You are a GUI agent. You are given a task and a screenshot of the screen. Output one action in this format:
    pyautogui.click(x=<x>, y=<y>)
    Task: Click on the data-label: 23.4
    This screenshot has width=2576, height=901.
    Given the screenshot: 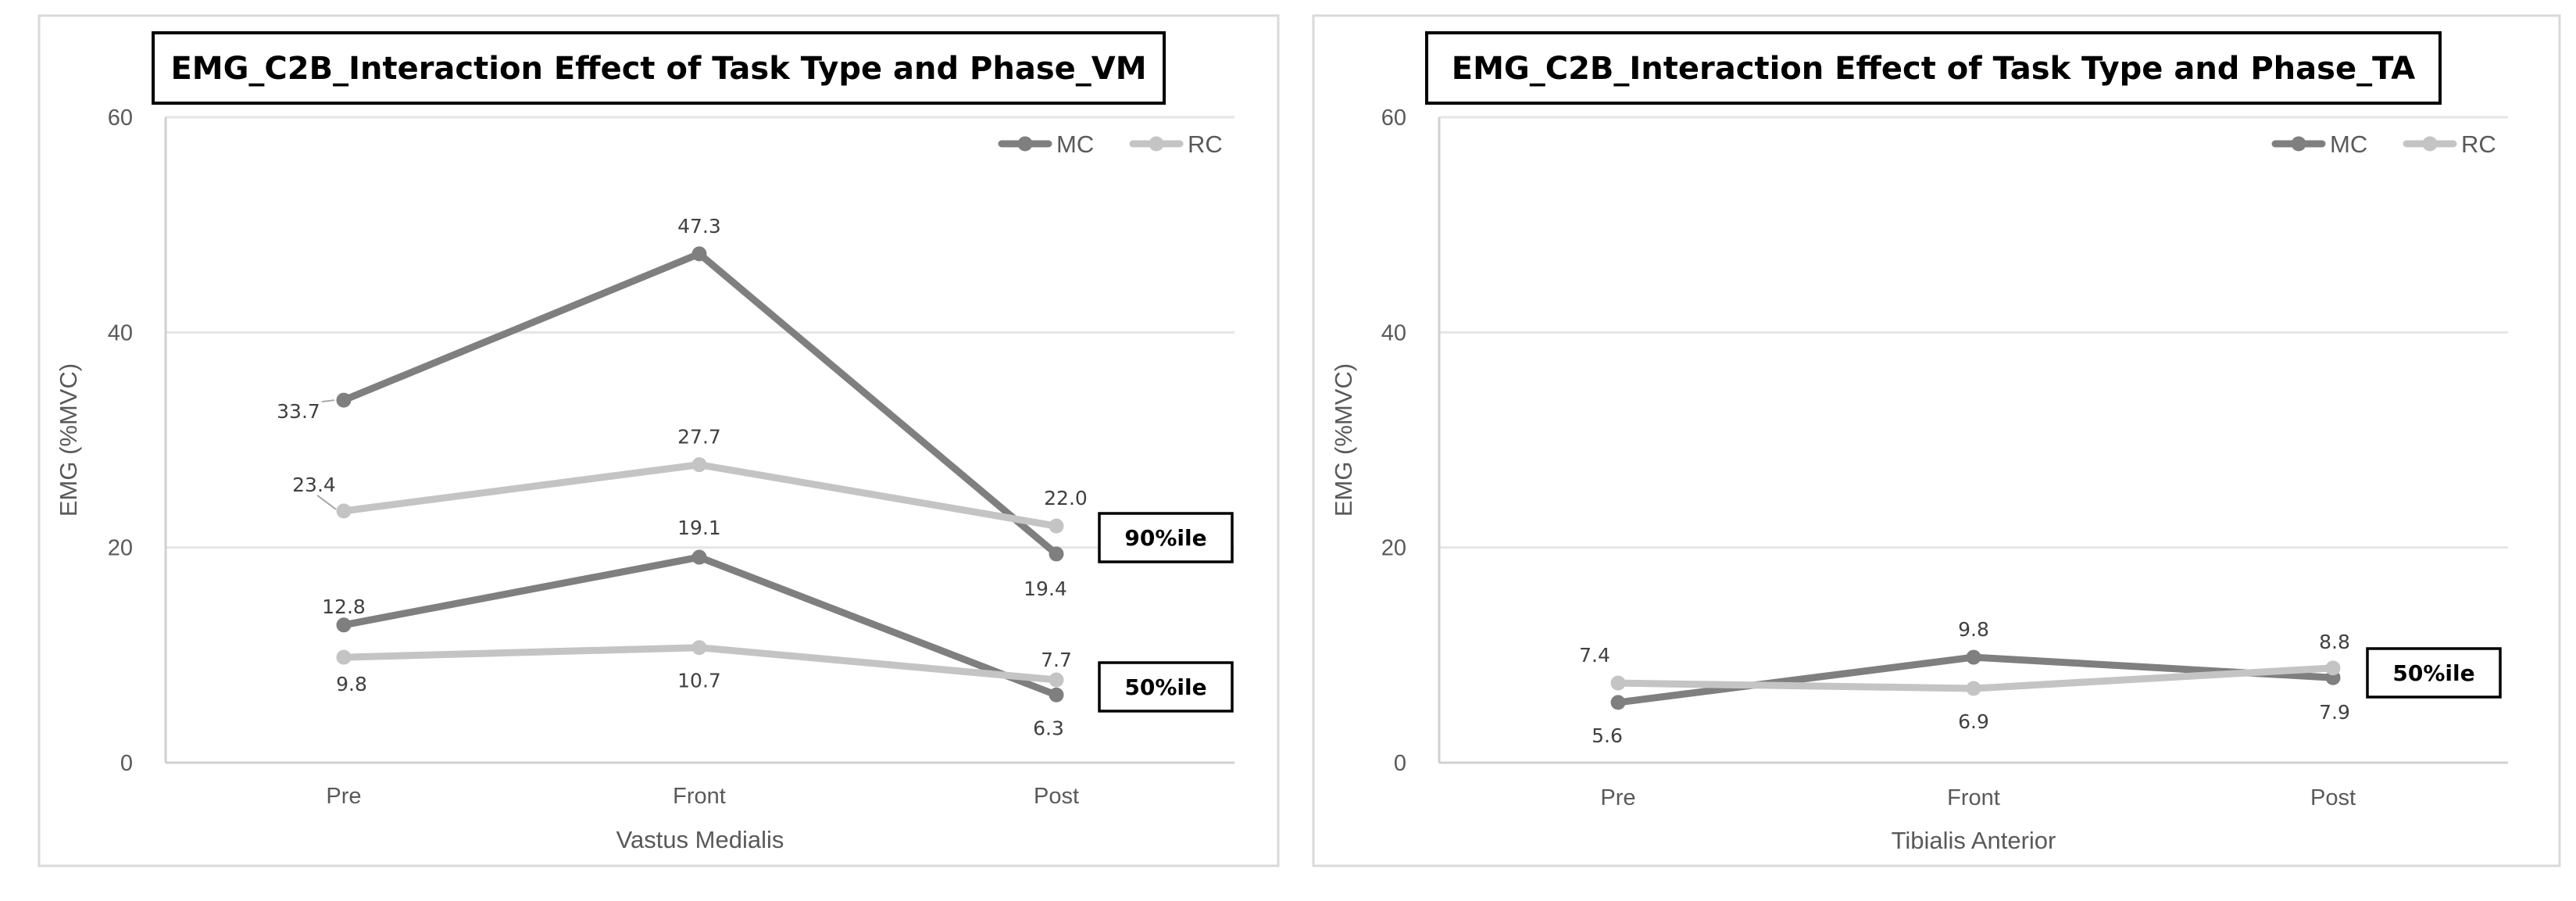 What is the action you would take?
    pyautogui.click(x=314, y=485)
    